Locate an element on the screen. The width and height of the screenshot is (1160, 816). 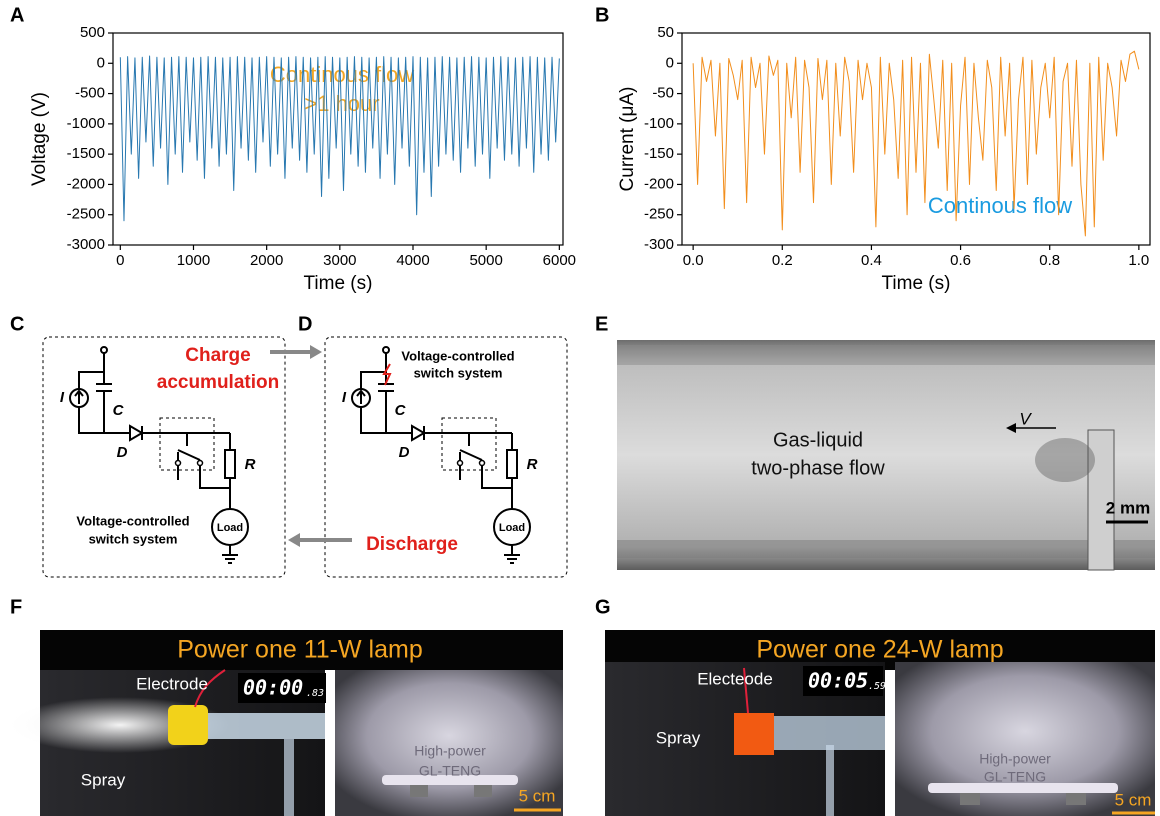
photo-title: Power one 11-W lamp is located at coordinates (299, 650).